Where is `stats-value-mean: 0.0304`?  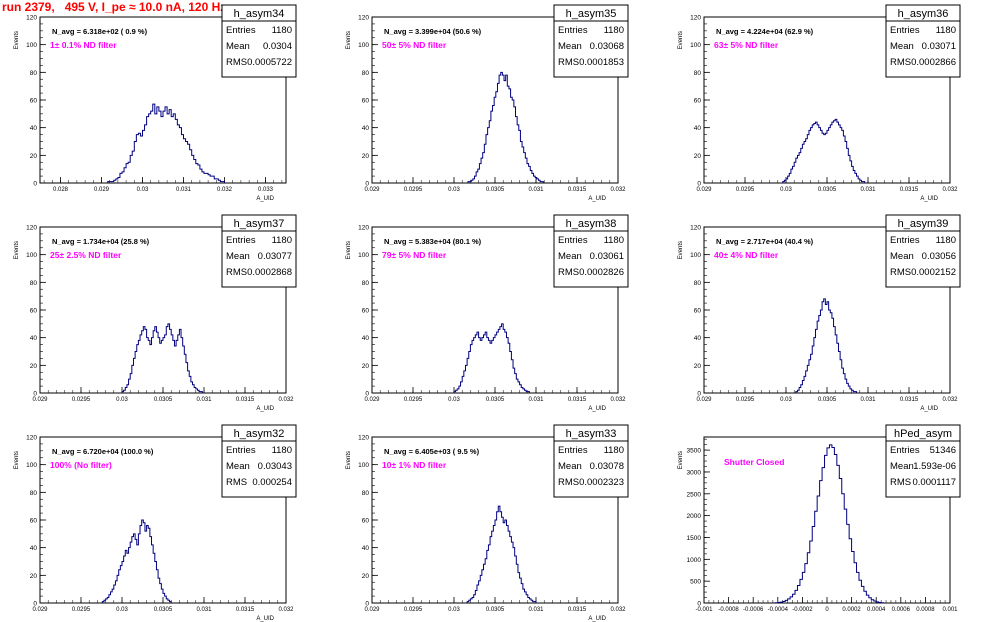
stats-value-mean: 0.0304 is located at coordinates (277, 46).